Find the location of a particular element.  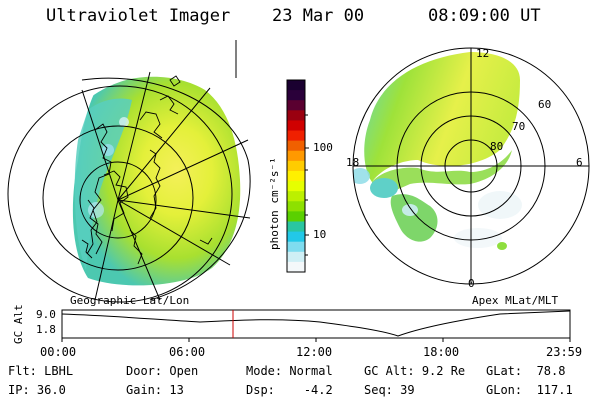

time-tick-1200: 12:00 is located at coordinates (314, 352).